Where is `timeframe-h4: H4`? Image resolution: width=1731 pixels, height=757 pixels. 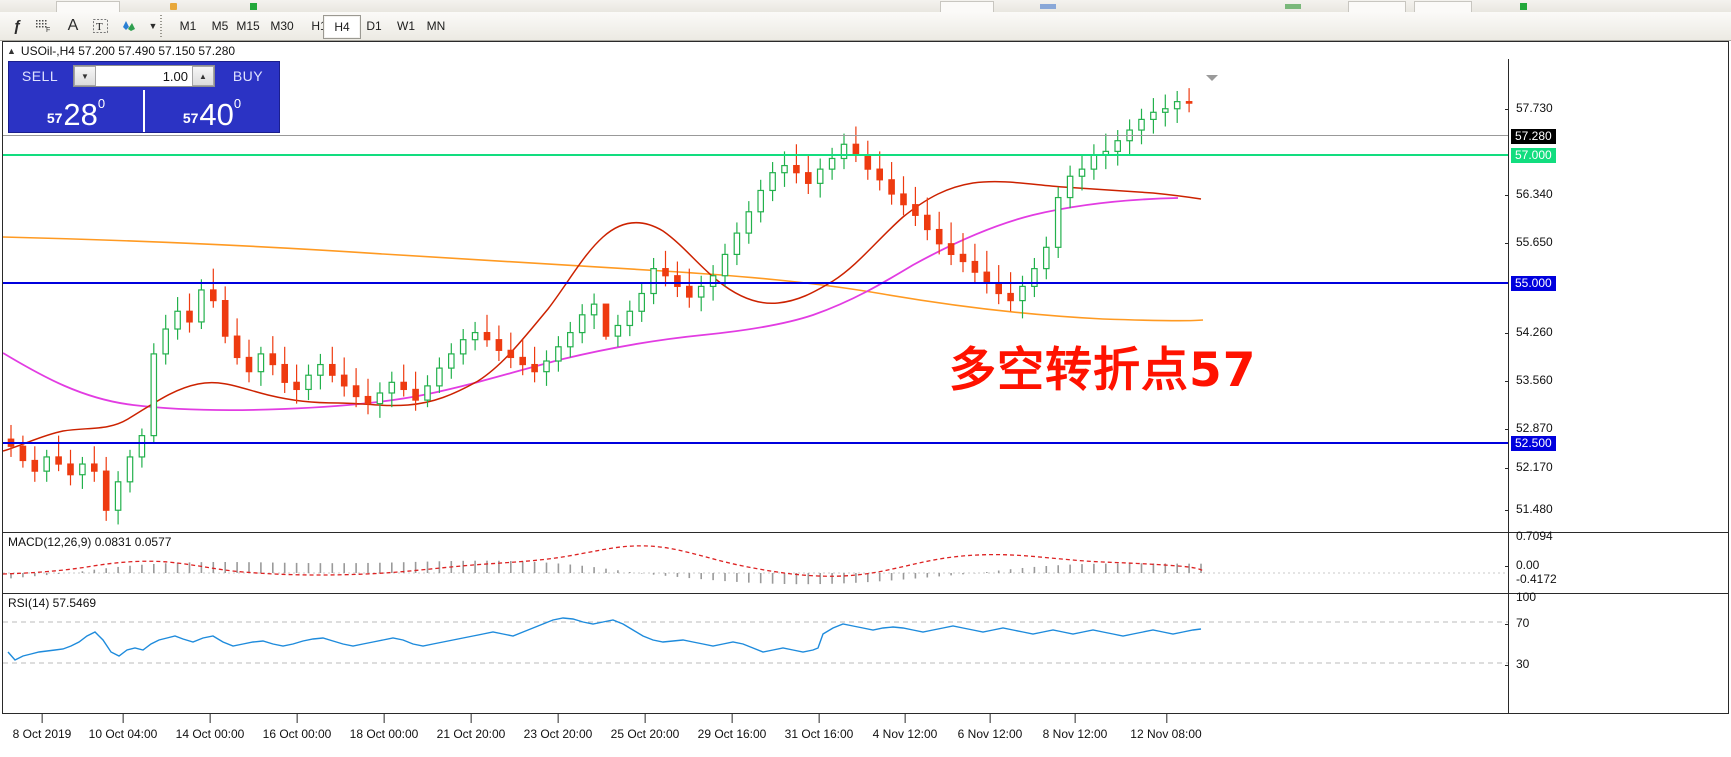 timeframe-h4: H4 is located at coordinates (342, 27).